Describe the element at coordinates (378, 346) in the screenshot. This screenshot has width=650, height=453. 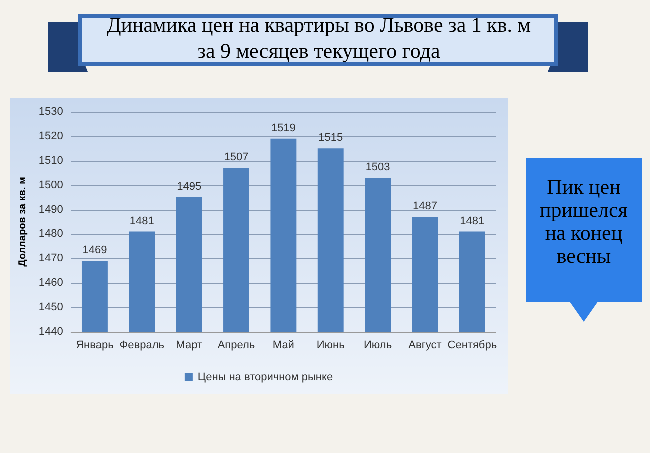
I see `x-tick-label: Июль` at that location.